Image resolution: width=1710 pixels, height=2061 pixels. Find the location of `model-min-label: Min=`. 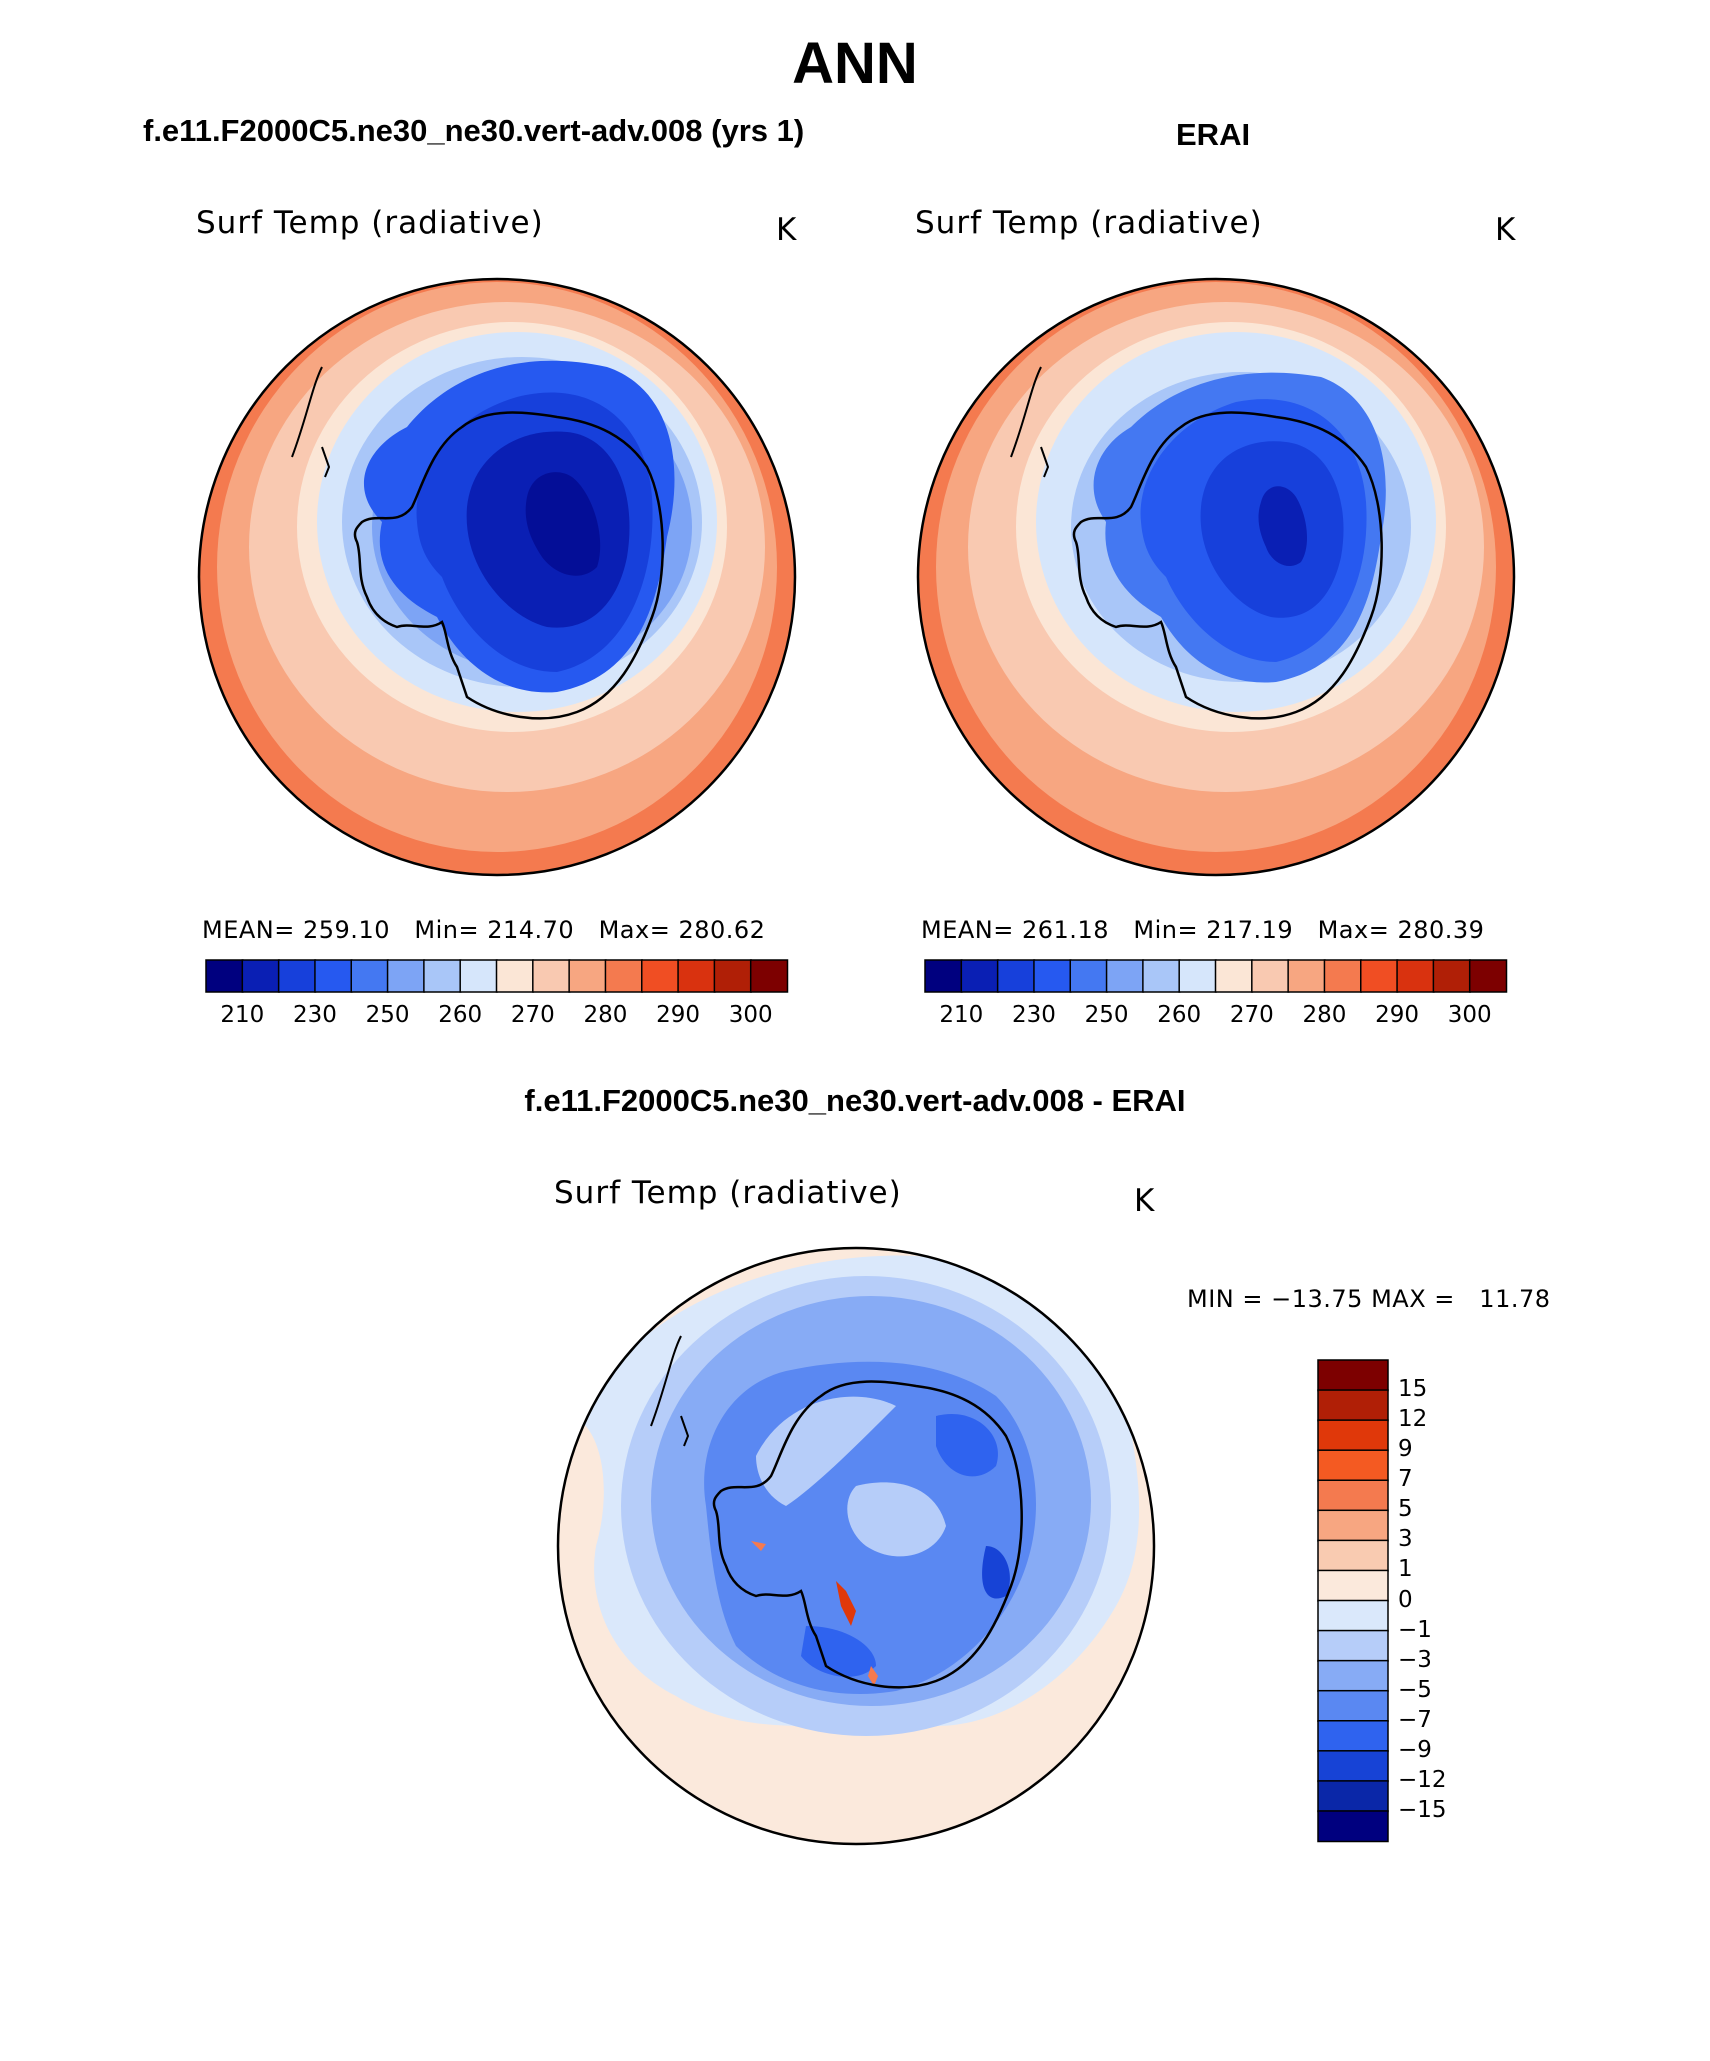

model-min-label: Min= is located at coordinates (447, 930).